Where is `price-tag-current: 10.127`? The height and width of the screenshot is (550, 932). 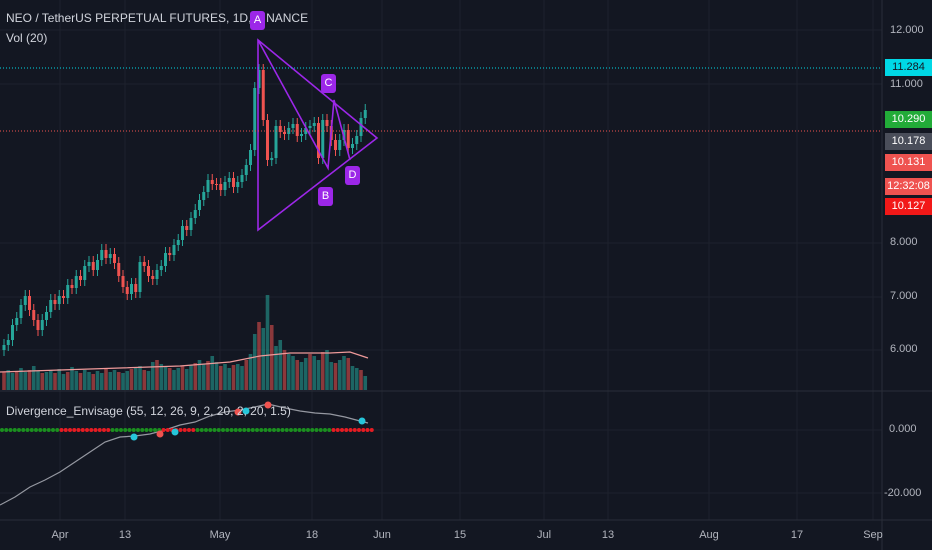 price-tag-current: 10.127 is located at coordinates (908, 206).